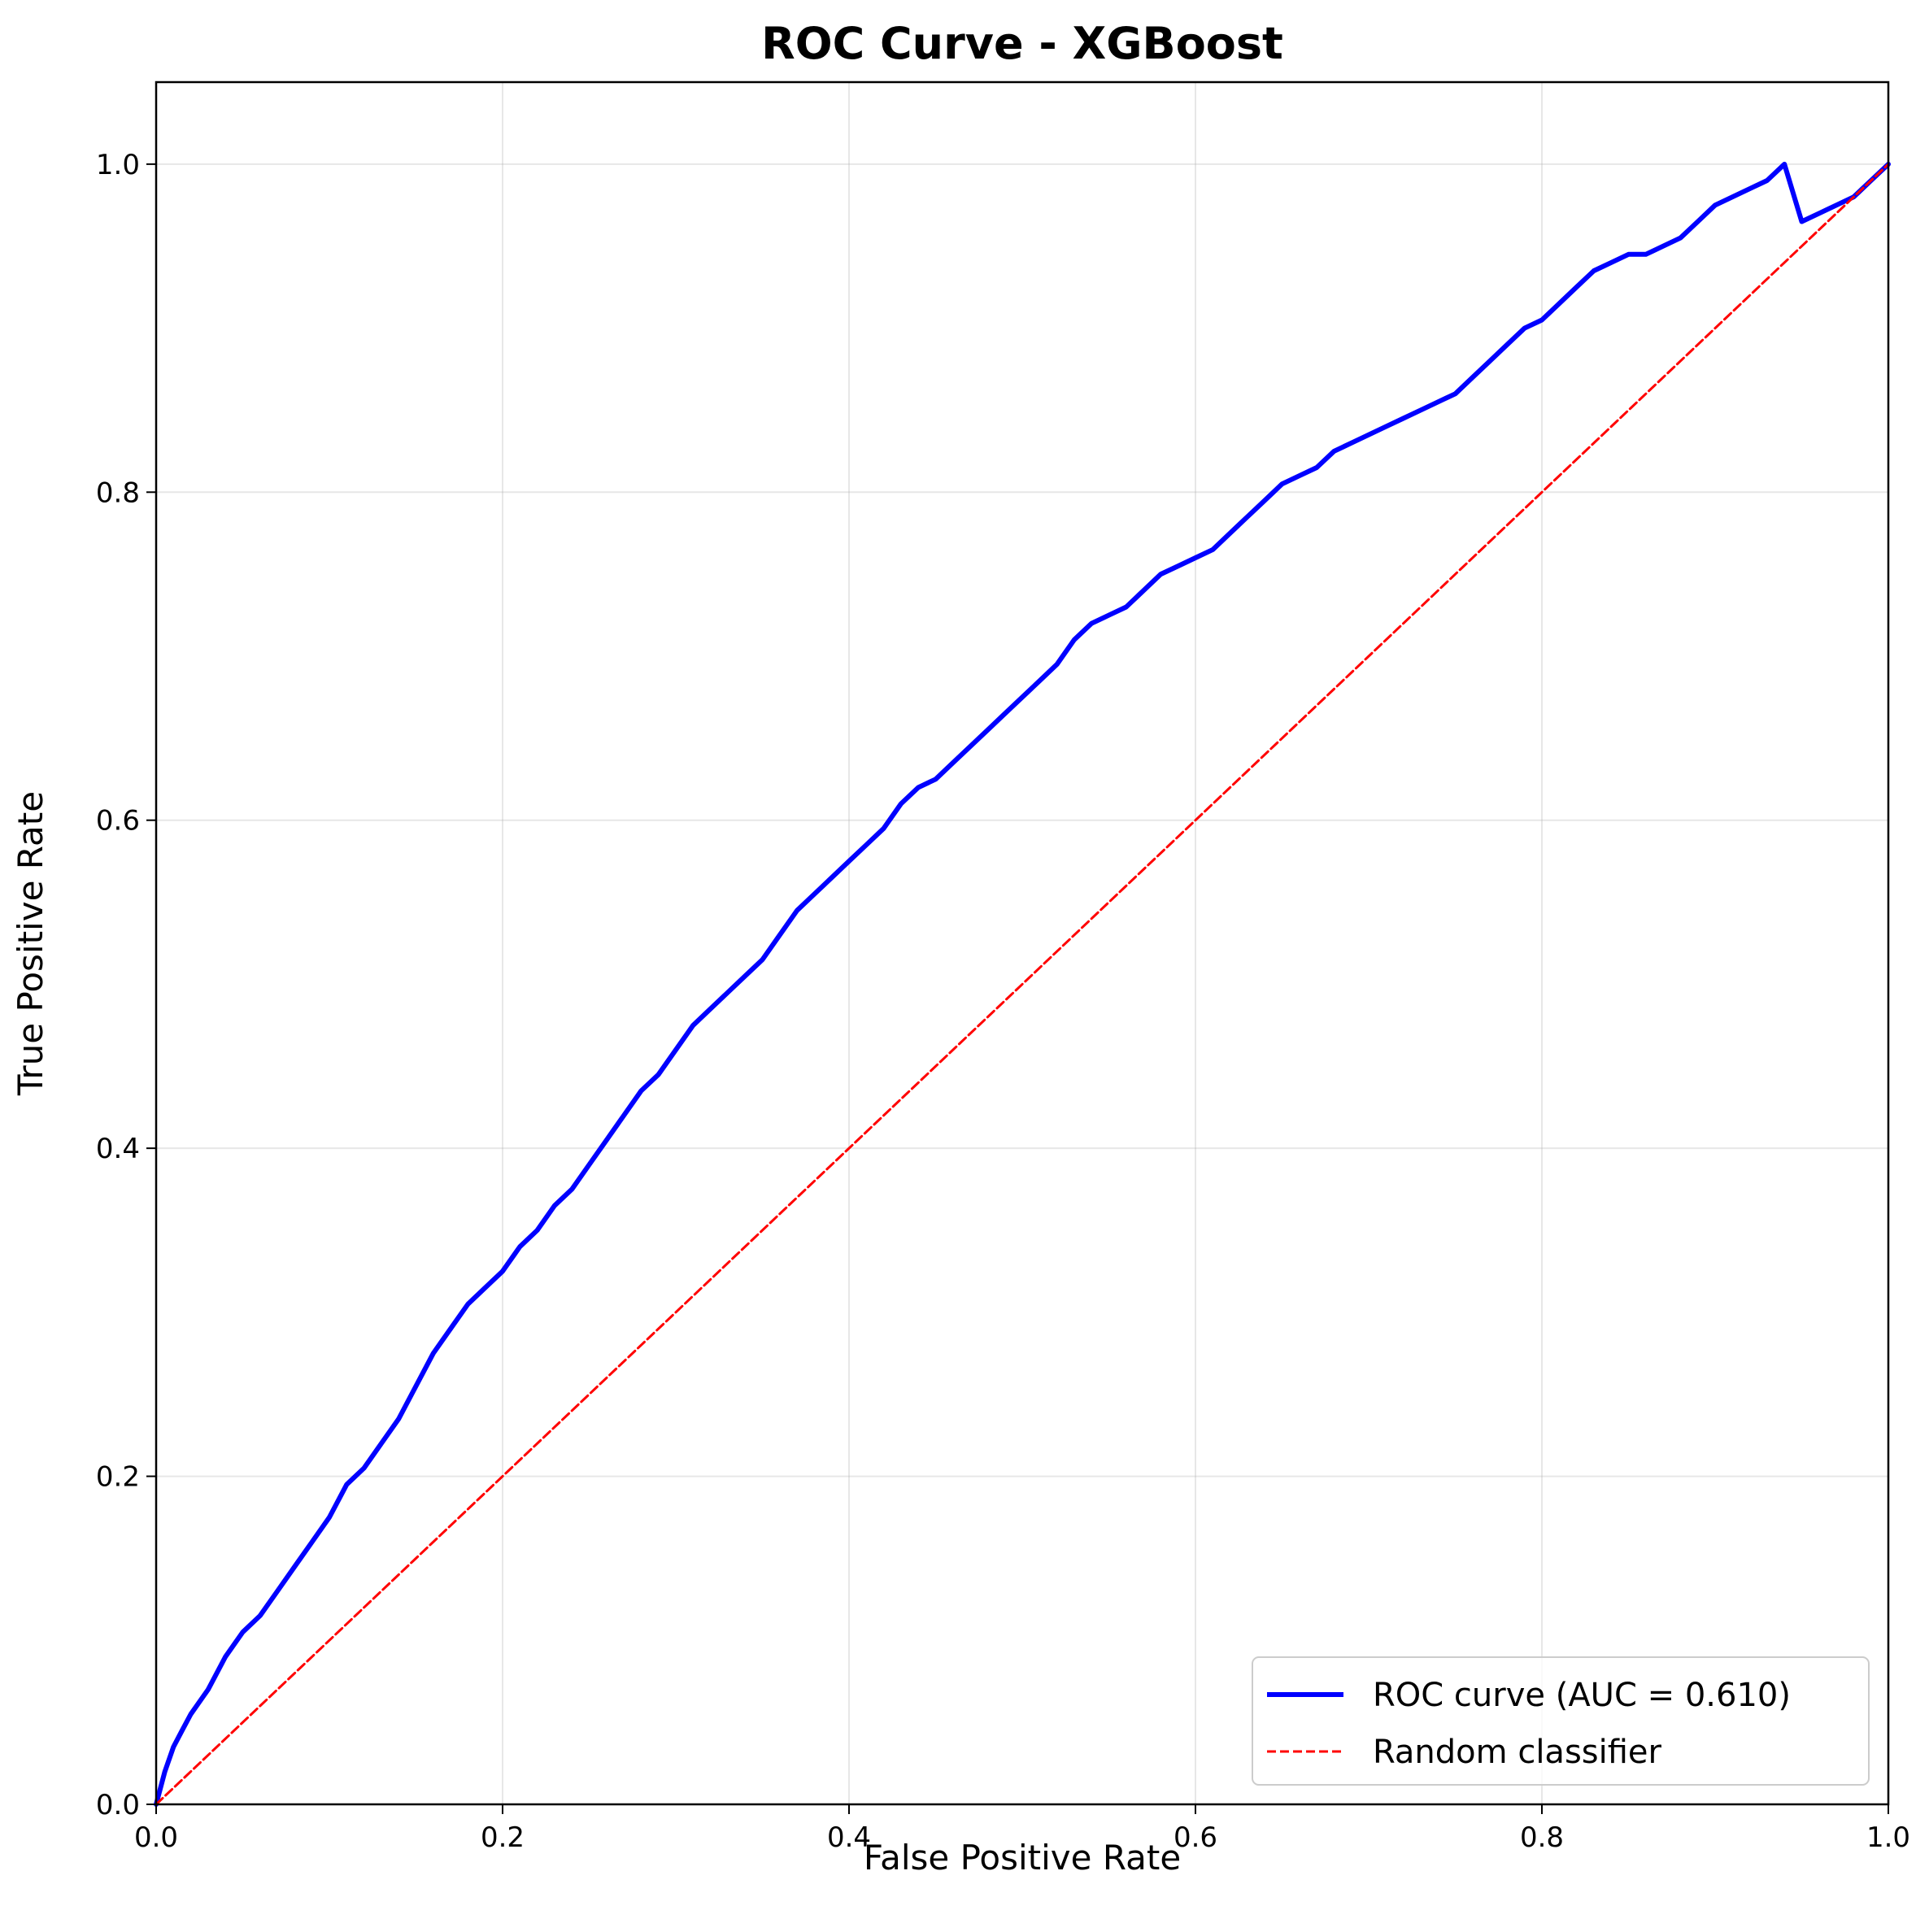 The height and width of the screenshot is (1932, 1929). Describe the element at coordinates (118, 1805) in the screenshot. I see `y-tick-label: 0.0` at that location.